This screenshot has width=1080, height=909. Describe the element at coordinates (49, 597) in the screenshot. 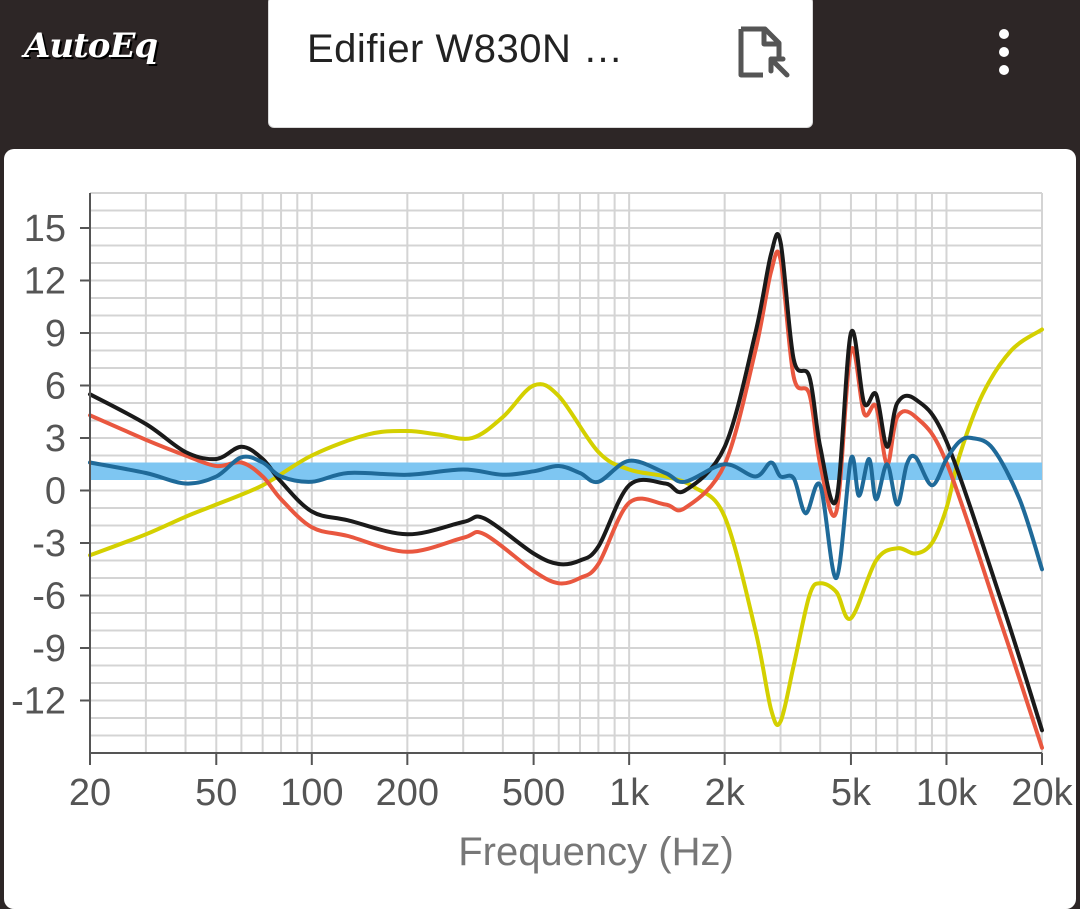

I see `y-tick-label: -6` at that location.